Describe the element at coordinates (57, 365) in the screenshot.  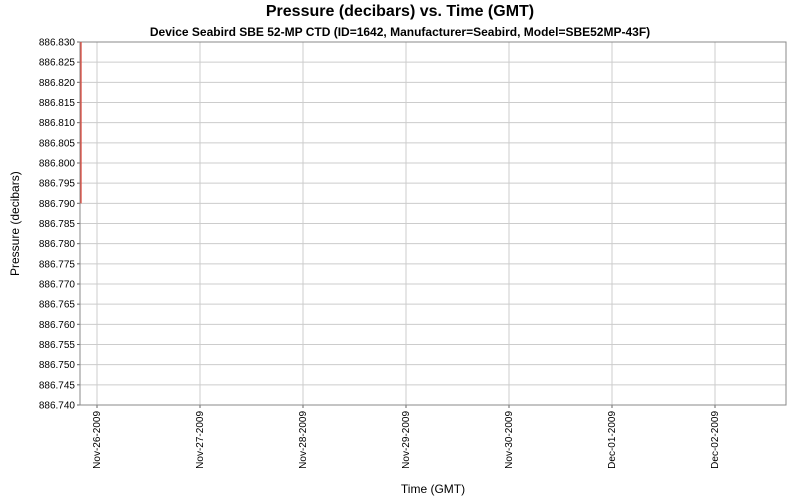
I see `y-tick-label: 886.750` at that location.